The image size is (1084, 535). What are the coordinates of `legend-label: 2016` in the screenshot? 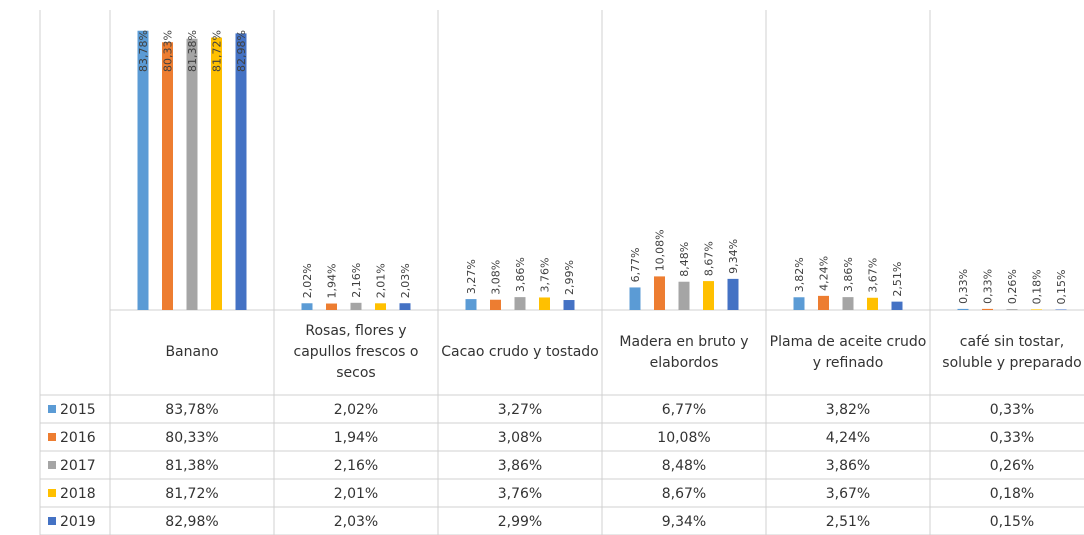 It's located at (78, 438).